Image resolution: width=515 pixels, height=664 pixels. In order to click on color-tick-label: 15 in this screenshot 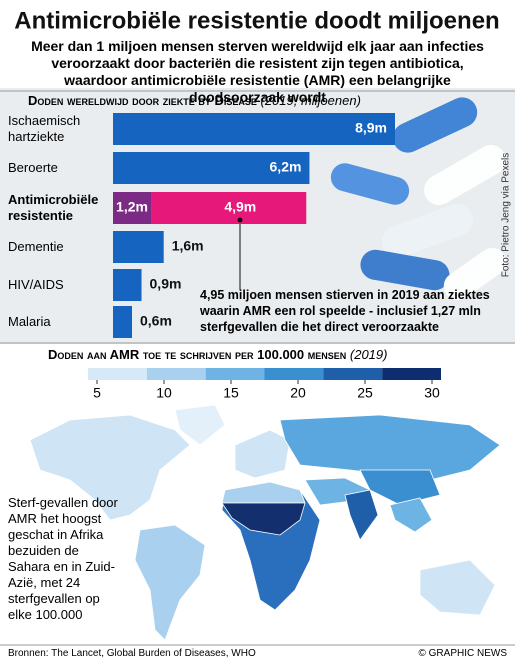, I will do `click(231, 393)`.